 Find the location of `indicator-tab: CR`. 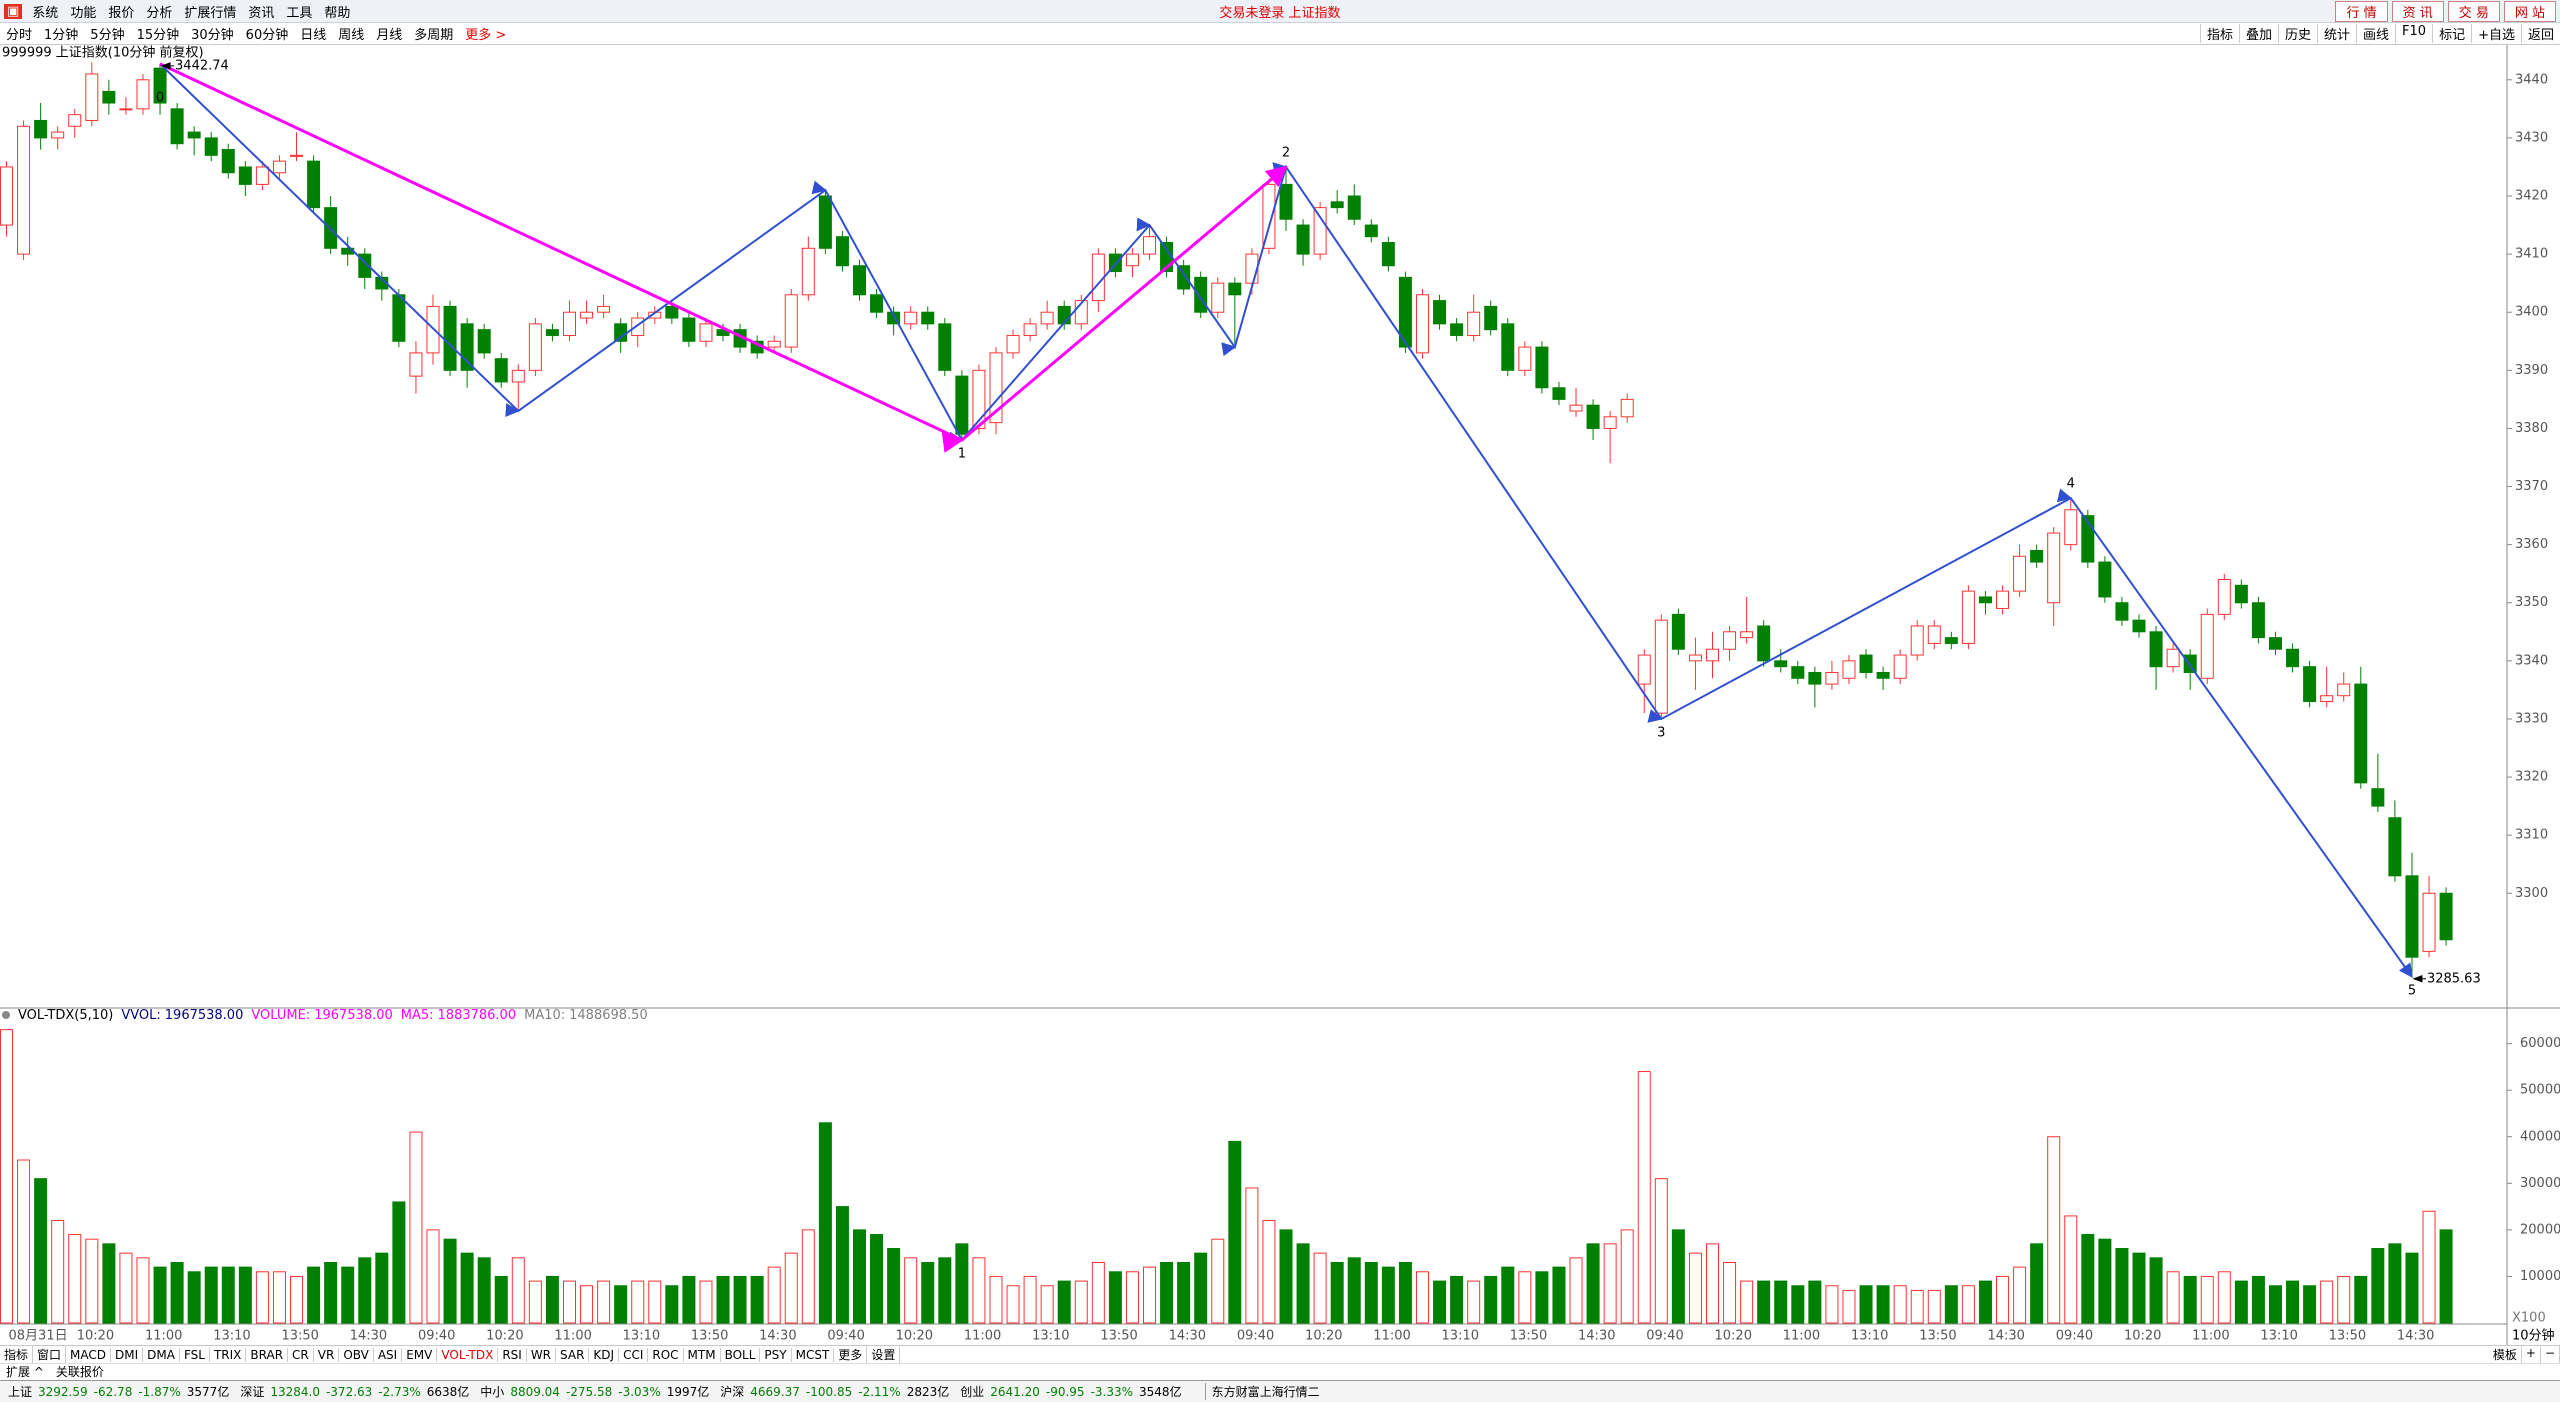

indicator-tab: CR is located at coordinates (301, 1354).